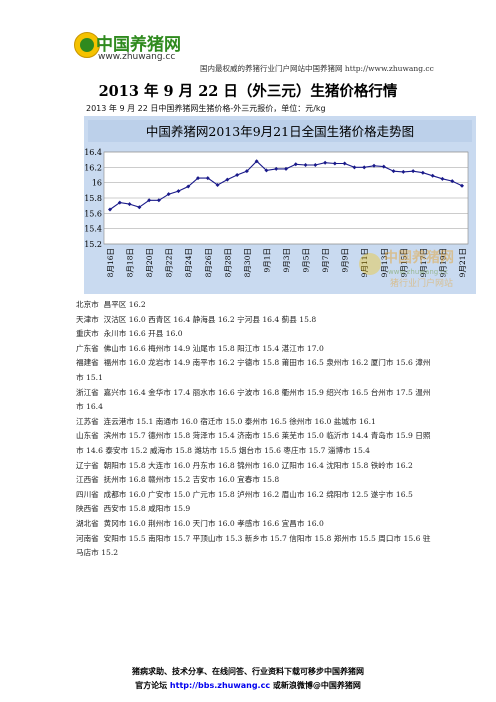 This screenshot has width=496, height=702. What do you see at coordinates (149, 262) in the screenshot?
I see `x-tick-label: 8月20日` at bounding box center [149, 262].